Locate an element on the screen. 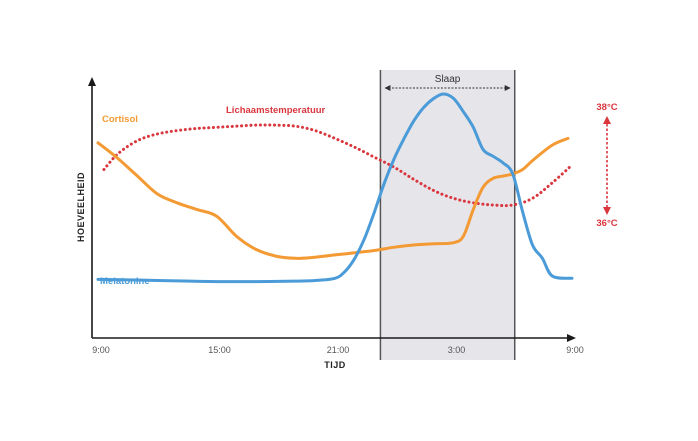  x-tick-labels: 9:00 15:00 21:00 3:00 9:00 is located at coordinates (338, 350).